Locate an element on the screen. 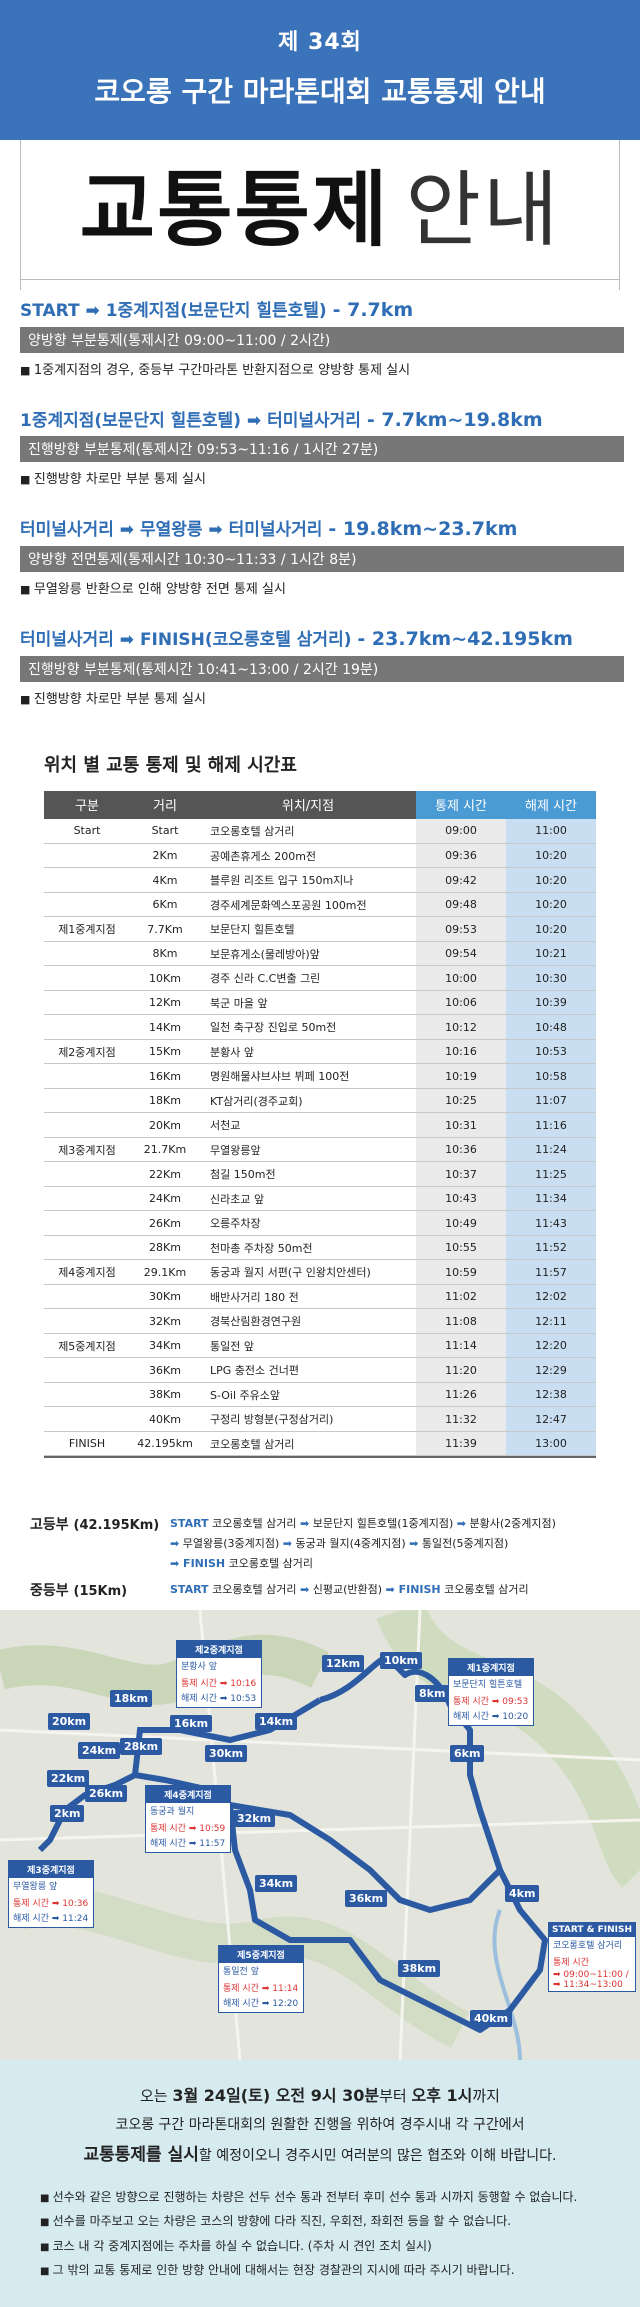 This screenshot has width=640, height=2307. table-cell: 12:47 is located at coordinates (551, 1419).